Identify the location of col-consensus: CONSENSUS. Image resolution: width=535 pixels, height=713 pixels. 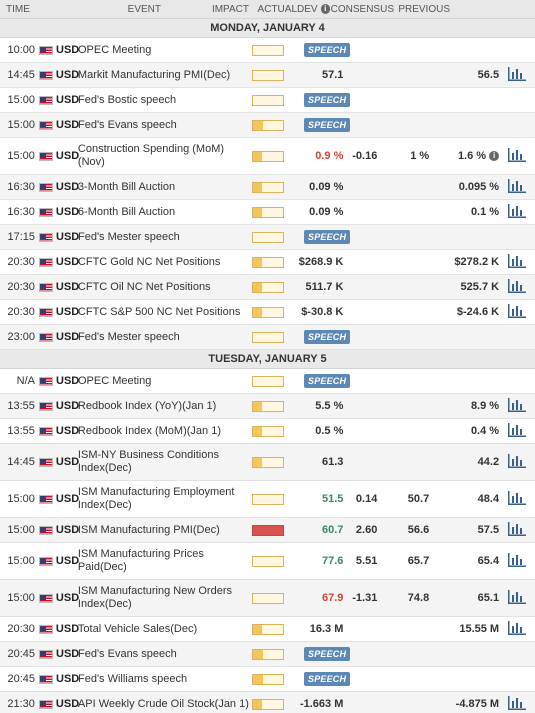
(362, 9).